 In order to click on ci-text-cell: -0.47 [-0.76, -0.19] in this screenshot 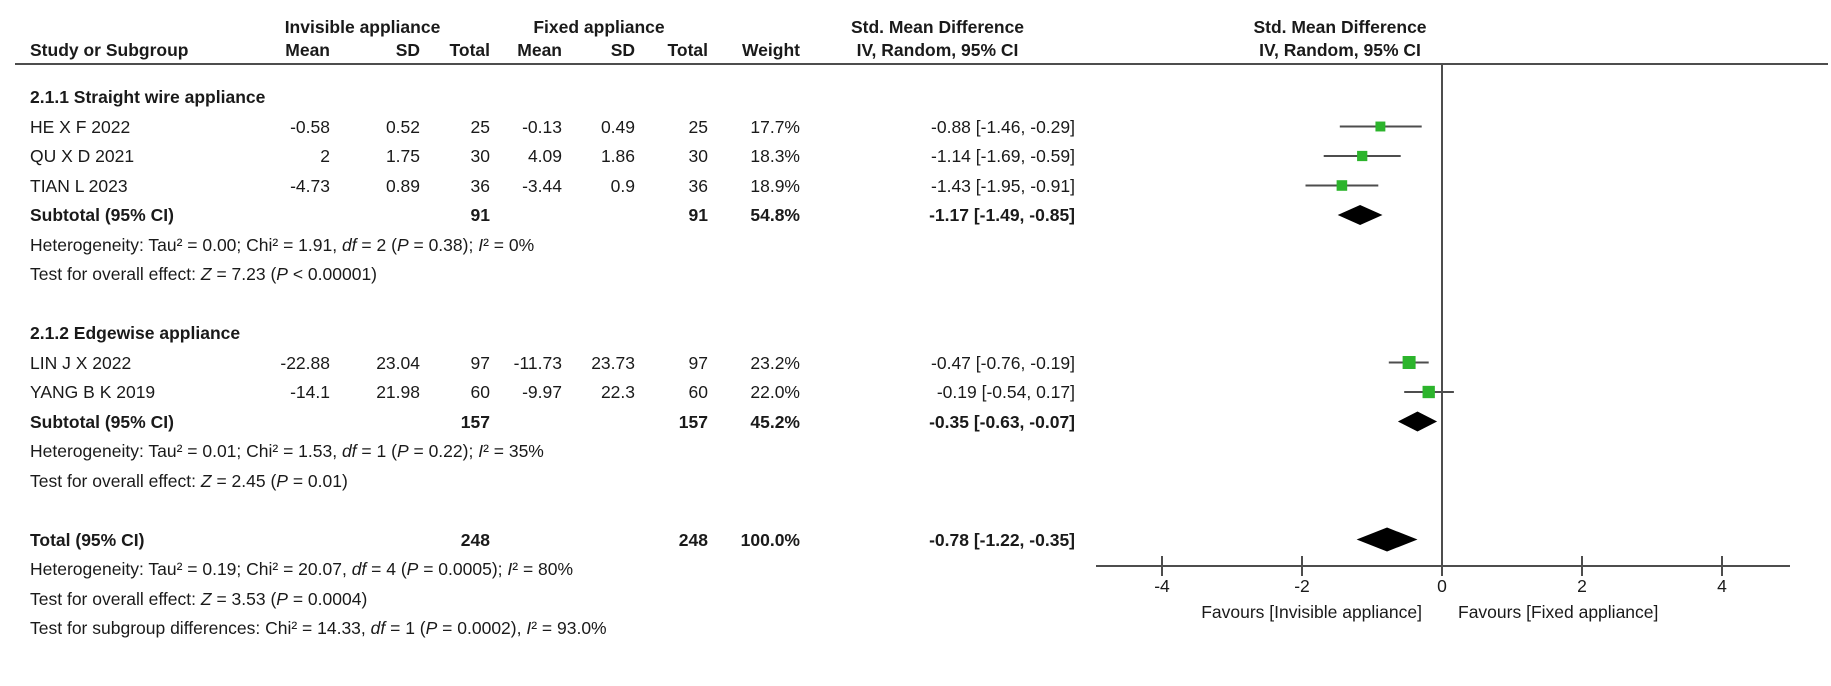, I will do `click(1003, 362)`.